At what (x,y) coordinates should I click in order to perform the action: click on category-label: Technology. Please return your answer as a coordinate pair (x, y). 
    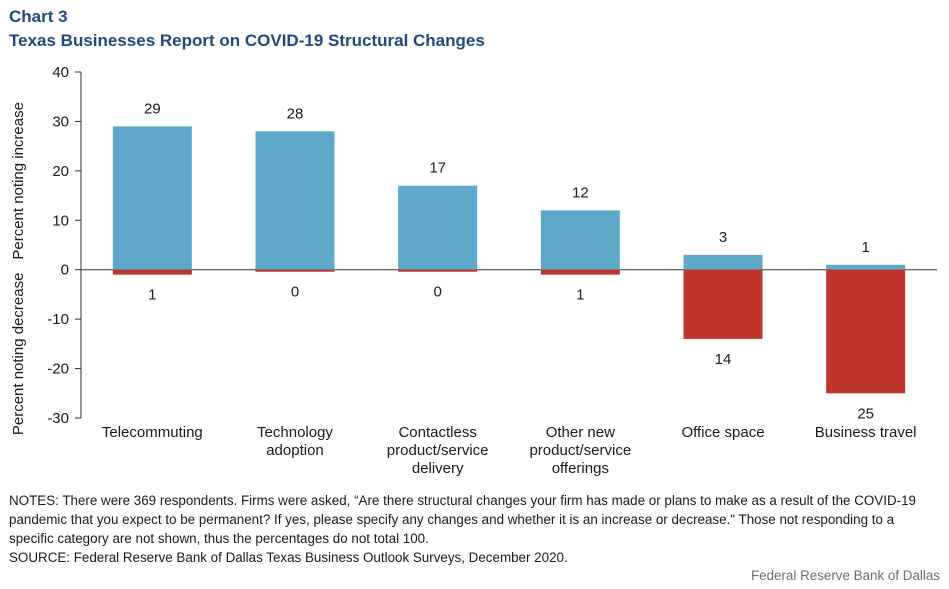
    Looking at the image, I should click on (295, 432).